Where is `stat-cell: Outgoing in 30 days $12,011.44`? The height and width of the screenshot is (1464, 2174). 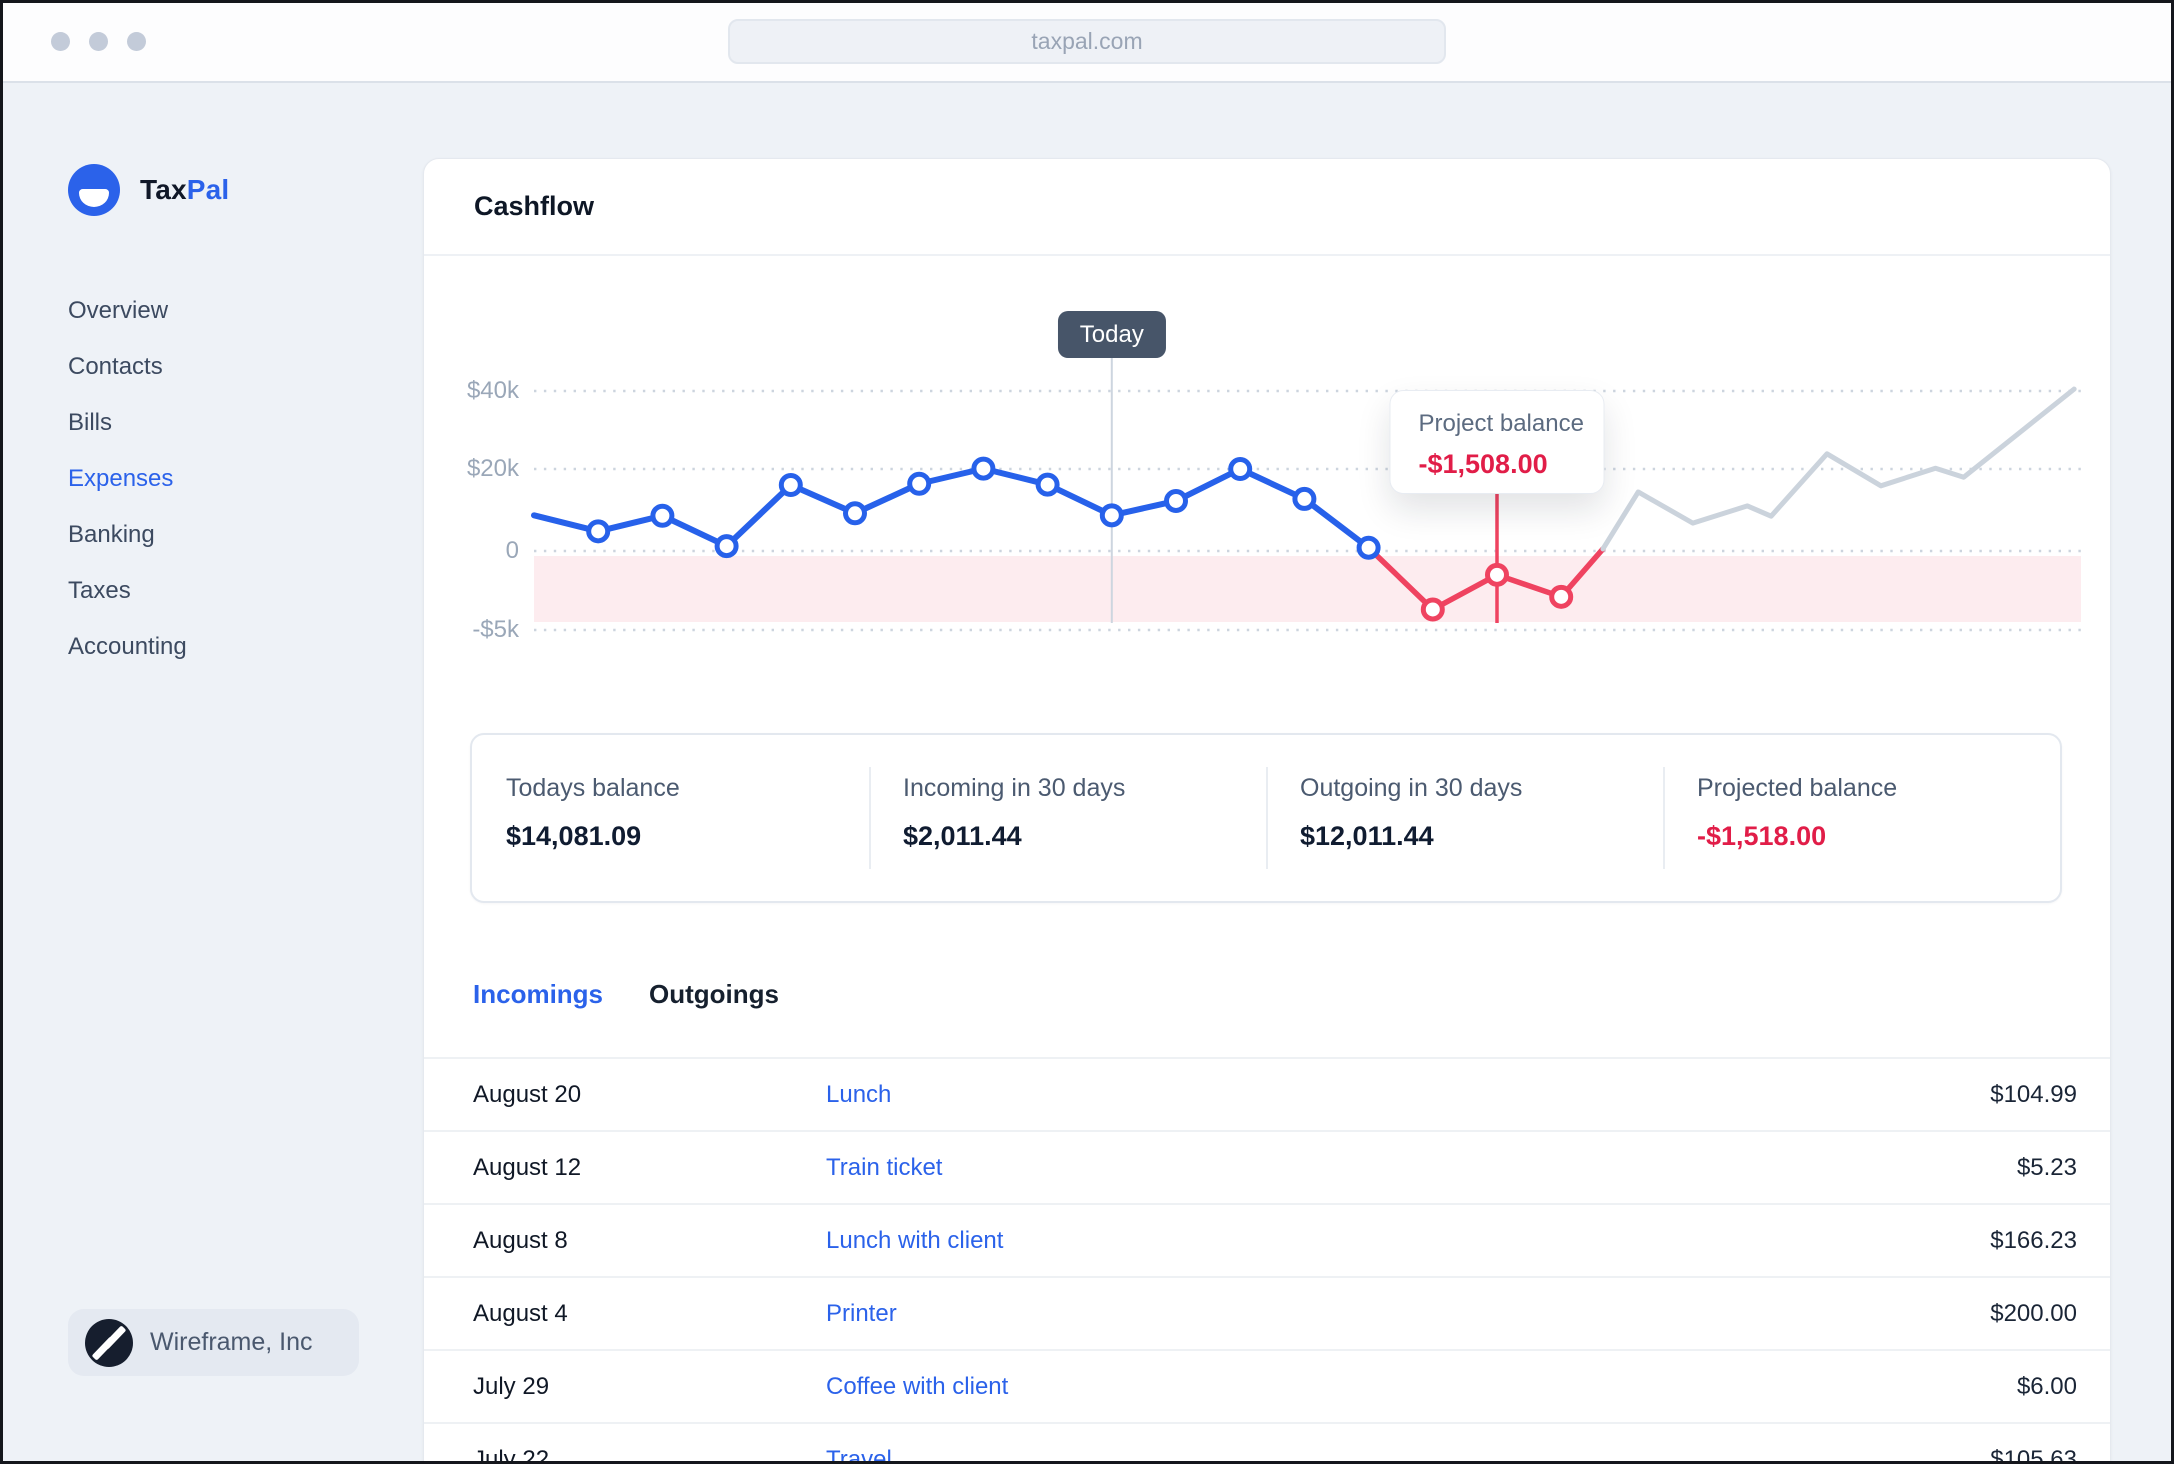 stat-cell: Outgoing in 30 days $12,011.44 is located at coordinates (1464, 818).